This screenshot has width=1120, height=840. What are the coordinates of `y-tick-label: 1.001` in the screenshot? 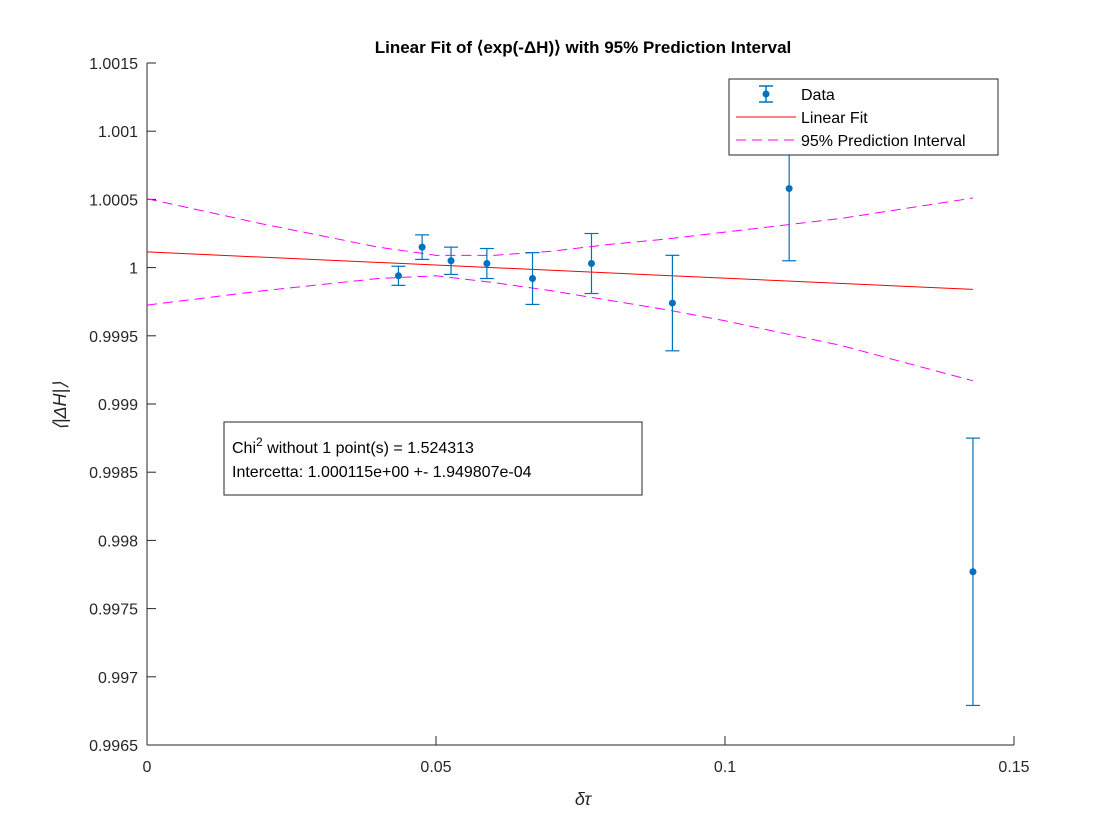 It's located at (118, 132).